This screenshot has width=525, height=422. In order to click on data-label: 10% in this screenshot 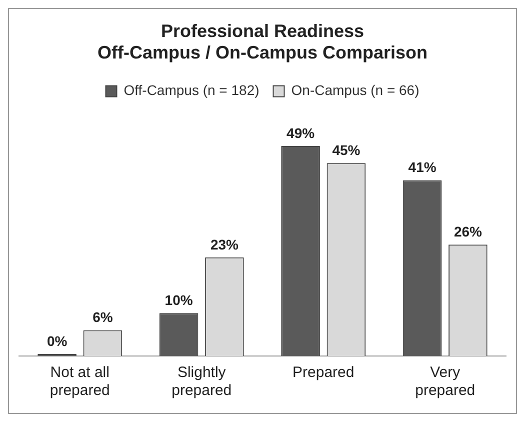, I will do `click(179, 300)`.